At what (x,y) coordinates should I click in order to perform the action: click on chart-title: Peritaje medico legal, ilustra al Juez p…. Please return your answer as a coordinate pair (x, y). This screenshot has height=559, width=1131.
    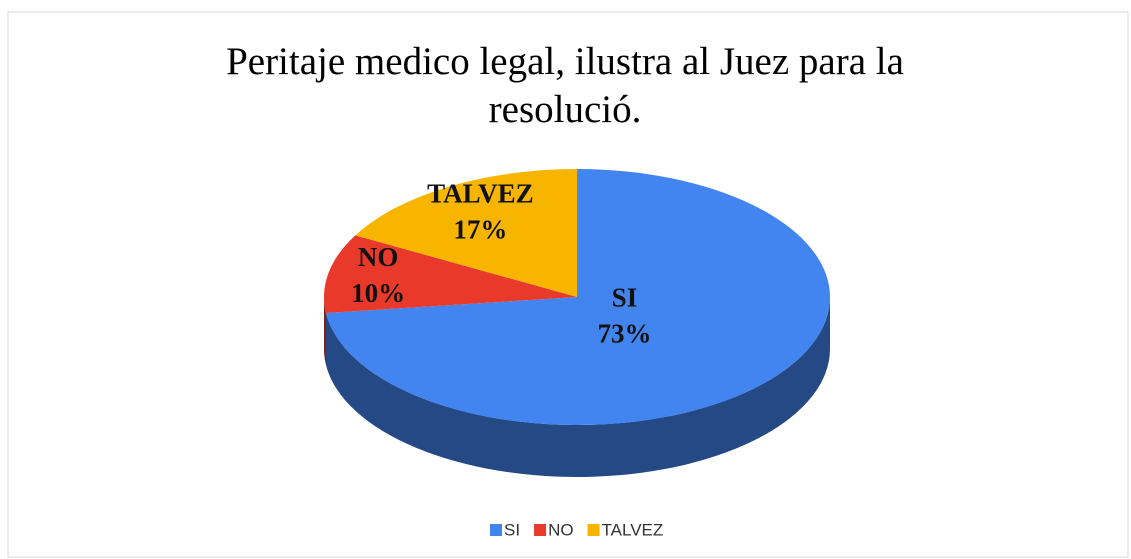
    Looking at the image, I should click on (565, 85).